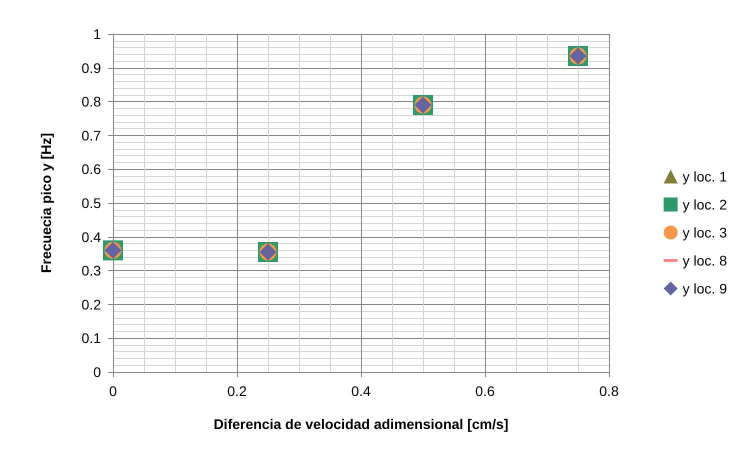 This screenshot has height=465, width=744. What do you see at coordinates (237, 391) in the screenshot?
I see `x-tick-label: 0.2` at bounding box center [237, 391].